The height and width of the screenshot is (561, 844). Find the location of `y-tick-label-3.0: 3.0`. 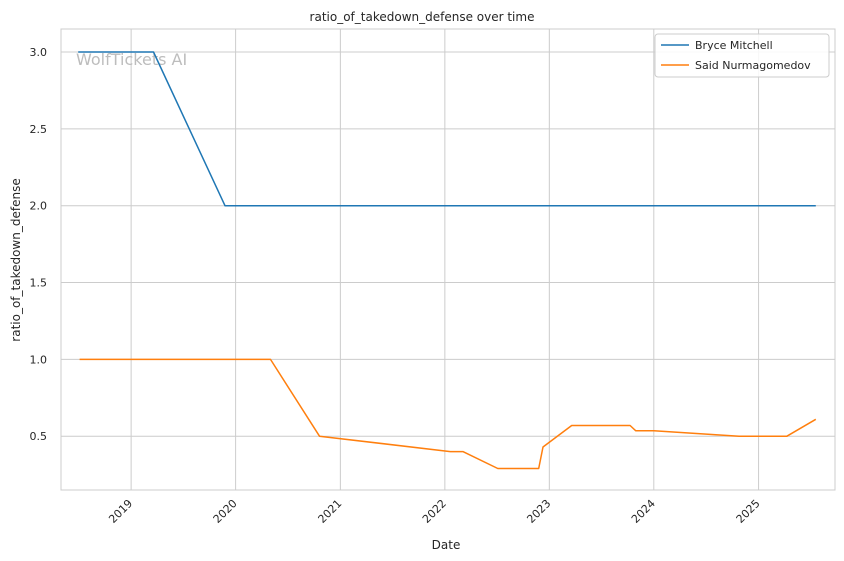

y-tick-label-3.0: 3.0 is located at coordinates (39, 52).